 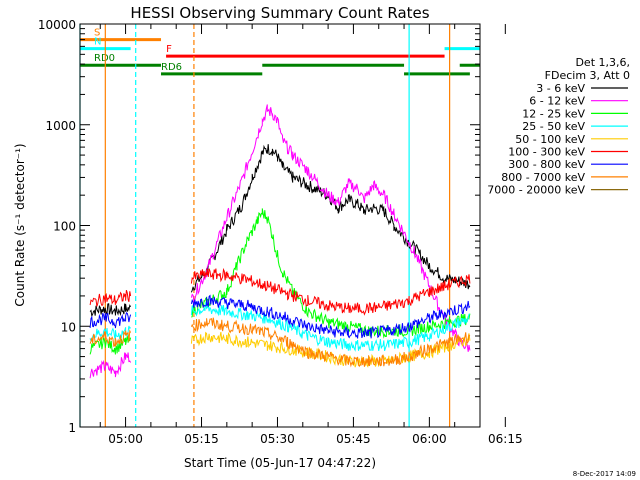 I want to click on x-tick-label: 05:30, so click(x=277, y=439).